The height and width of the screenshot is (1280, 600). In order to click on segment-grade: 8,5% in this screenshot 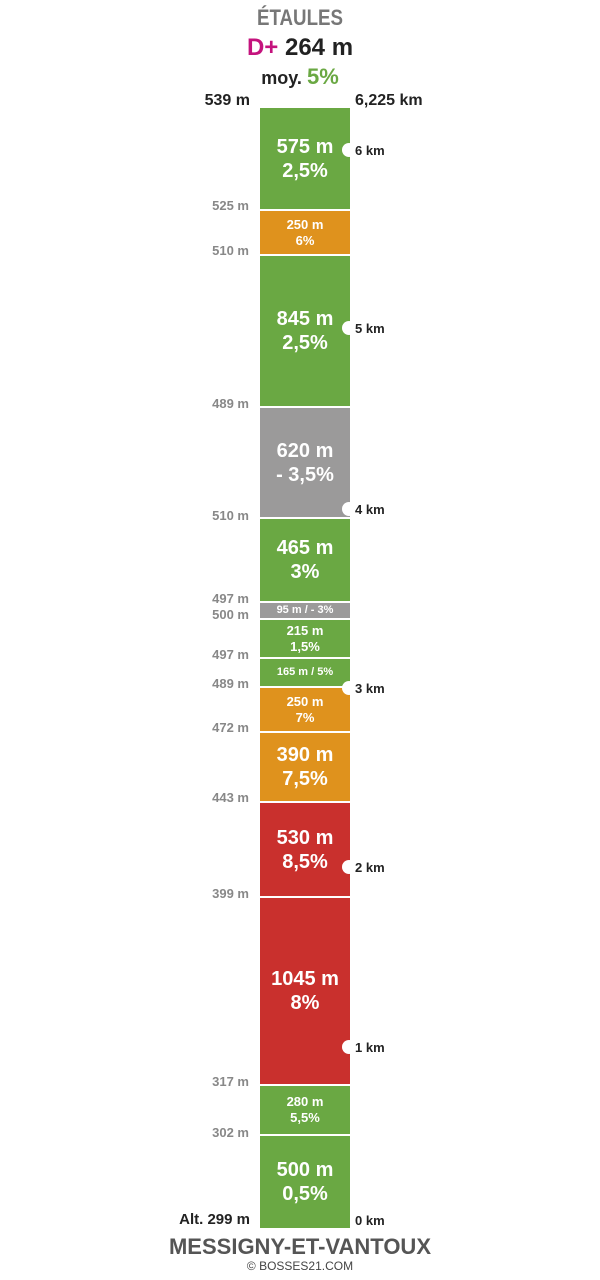, I will do `click(305, 861)`.